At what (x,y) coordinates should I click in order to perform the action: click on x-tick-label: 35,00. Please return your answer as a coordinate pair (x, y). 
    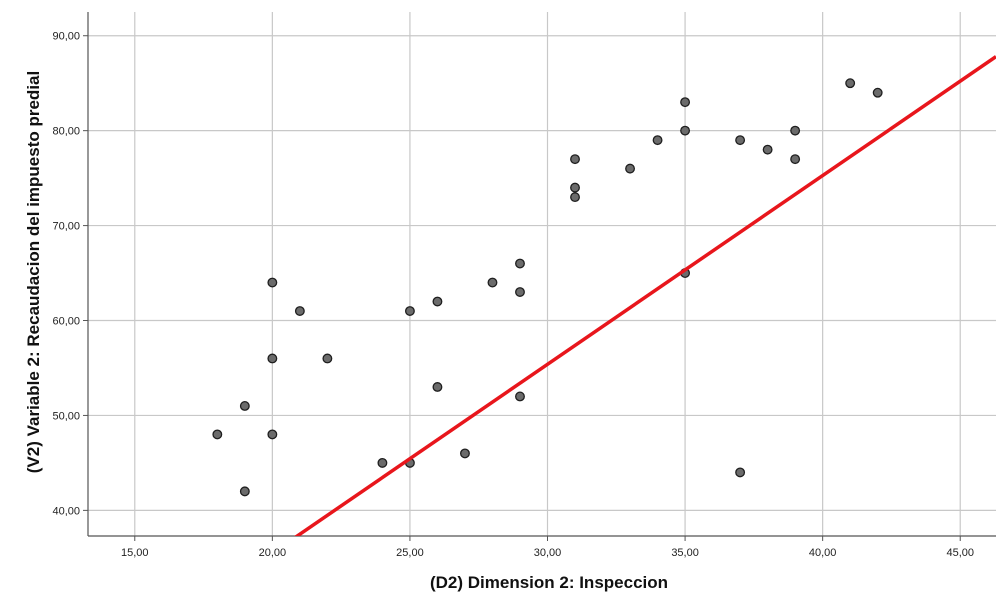
    Looking at the image, I should click on (685, 553).